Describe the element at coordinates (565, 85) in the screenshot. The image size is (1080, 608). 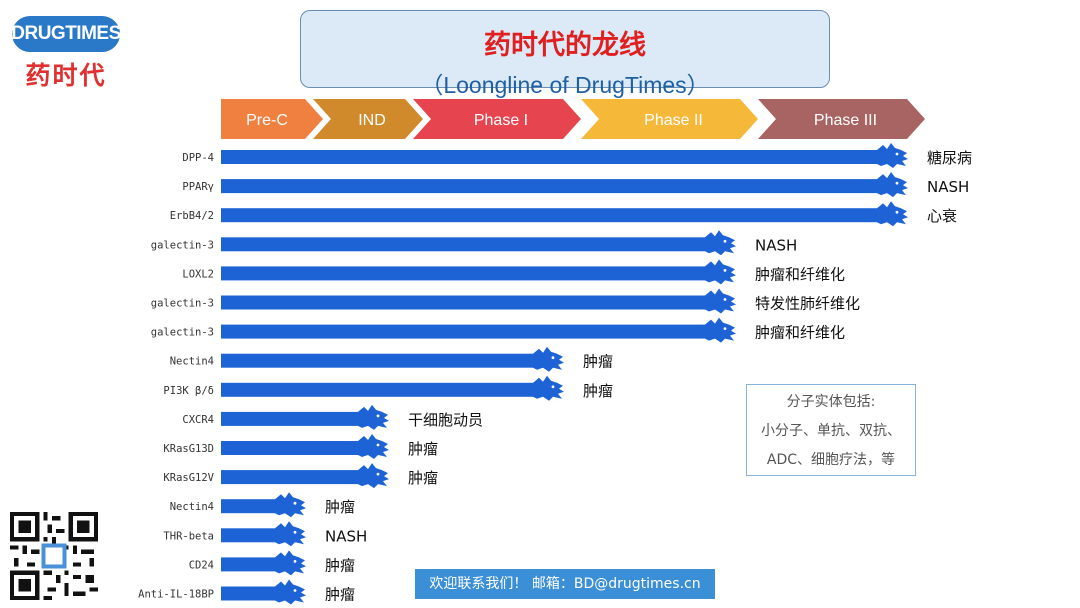
I see `title-english: （Loongline of DrugTimes）` at that location.